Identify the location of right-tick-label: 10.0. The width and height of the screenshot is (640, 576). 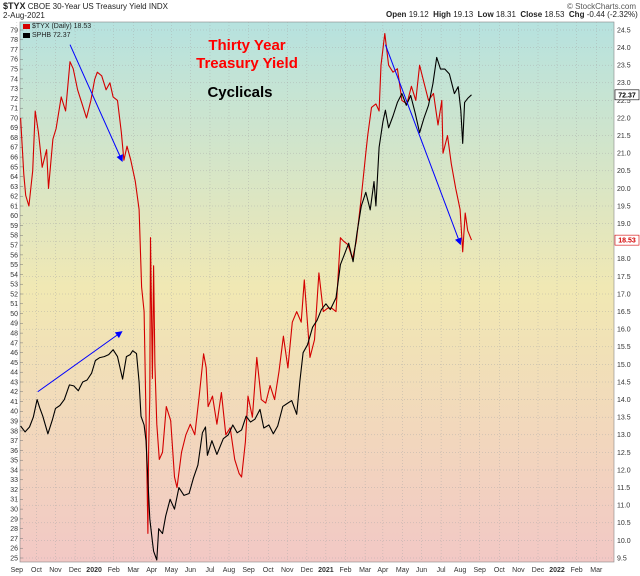
(624, 541).